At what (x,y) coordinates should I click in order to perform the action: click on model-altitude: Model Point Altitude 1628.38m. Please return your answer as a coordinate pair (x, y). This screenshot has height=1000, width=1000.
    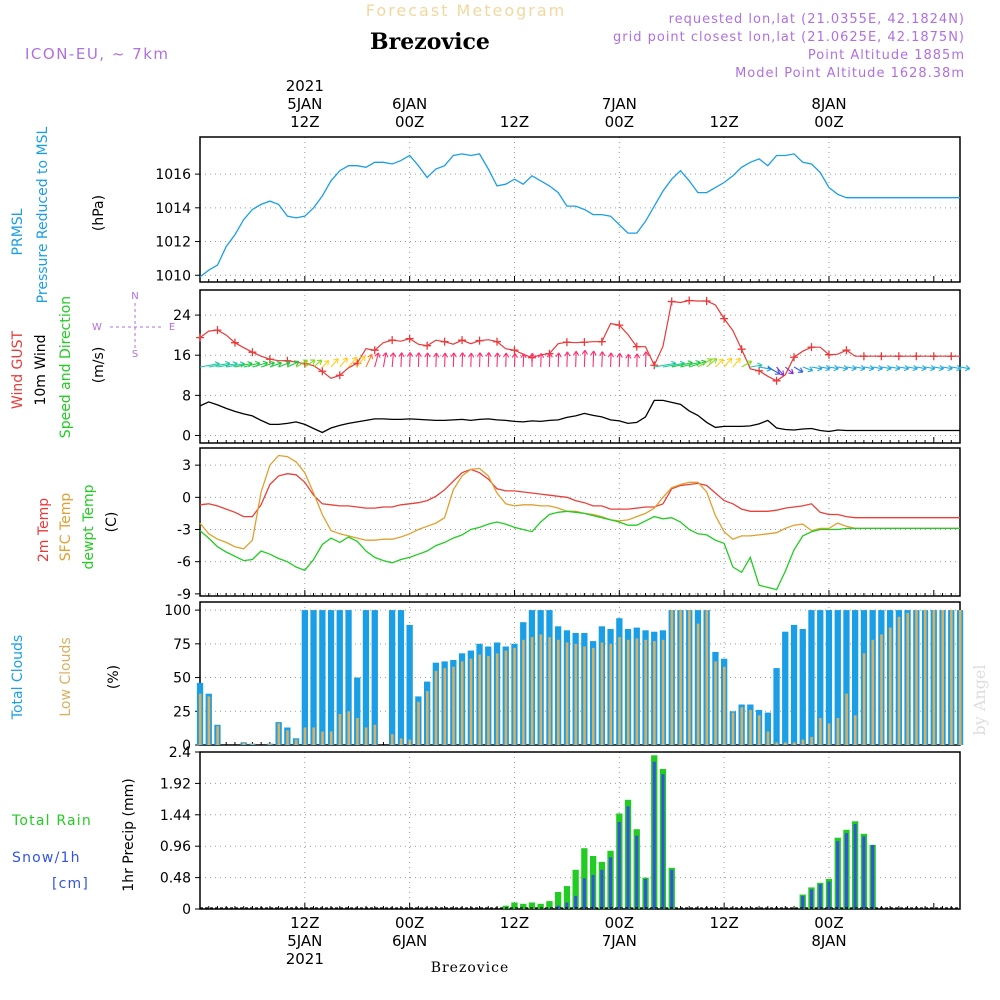
    Looking at the image, I should click on (850, 73).